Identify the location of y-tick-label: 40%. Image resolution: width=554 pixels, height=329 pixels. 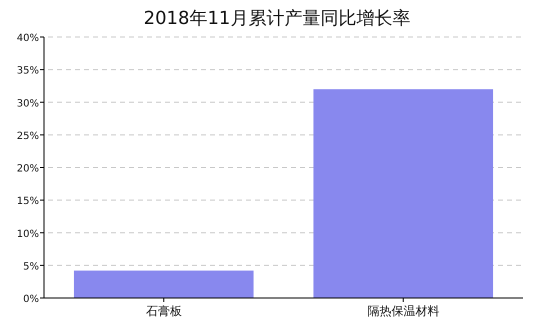
(27, 38).